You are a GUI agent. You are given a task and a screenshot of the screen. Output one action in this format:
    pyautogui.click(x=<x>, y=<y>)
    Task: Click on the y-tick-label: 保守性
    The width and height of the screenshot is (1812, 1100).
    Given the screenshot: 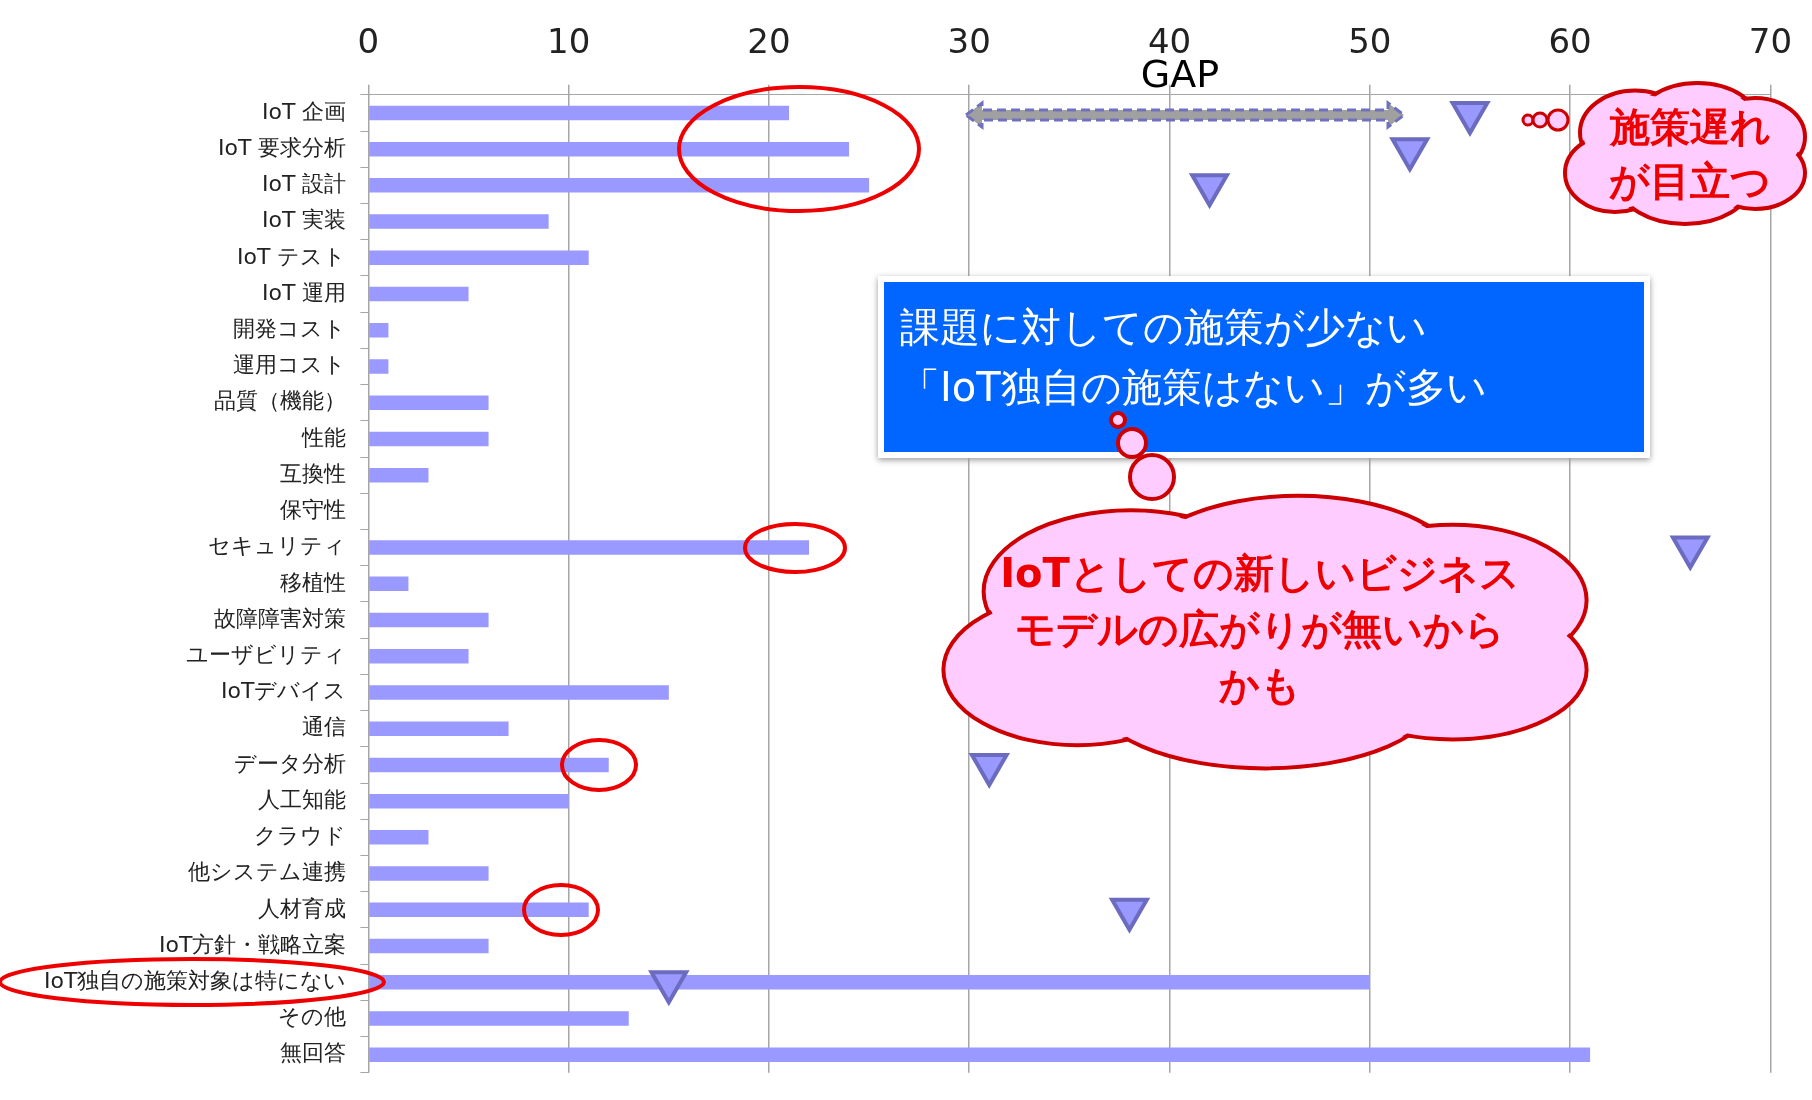 What is the action you would take?
    pyautogui.click(x=313, y=510)
    